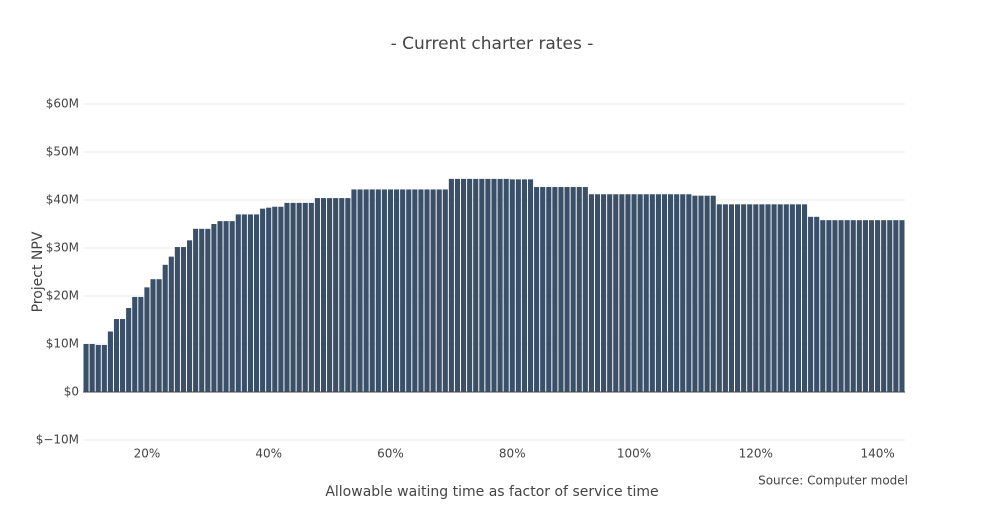 This screenshot has width=985, height=525. What do you see at coordinates (62, 248) in the screenshot?
I see `y-tick-label: $30M` at bounding box center [62, 248].